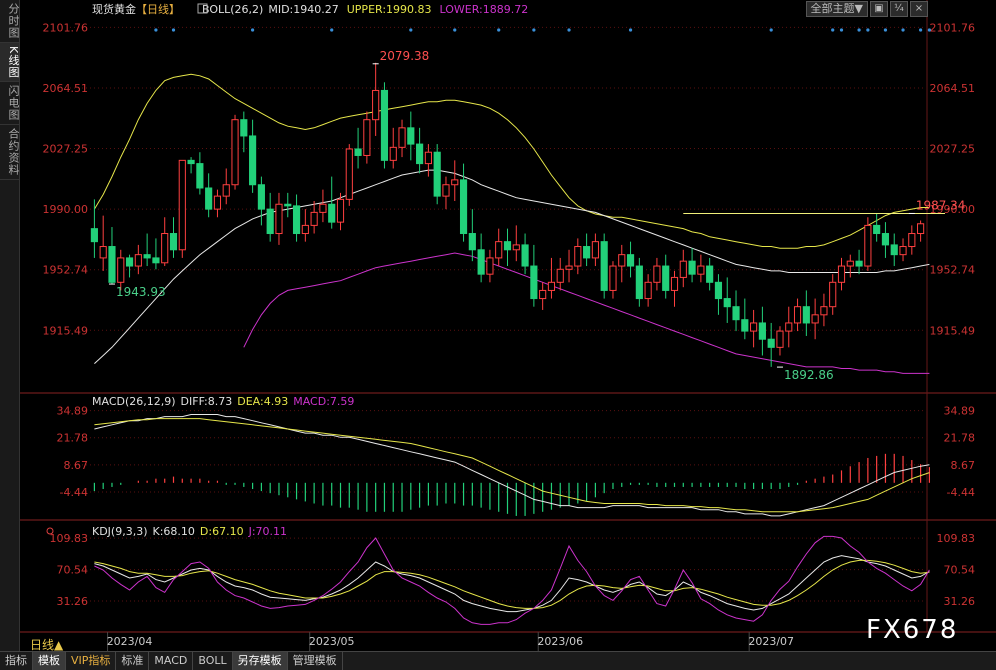 Image resolution: width=996 pixels, height=670 pixels. What do you see at coordinates (919, 9) in the screenshot?
I see `close-icon: ×` at bounding box center [919, 9].